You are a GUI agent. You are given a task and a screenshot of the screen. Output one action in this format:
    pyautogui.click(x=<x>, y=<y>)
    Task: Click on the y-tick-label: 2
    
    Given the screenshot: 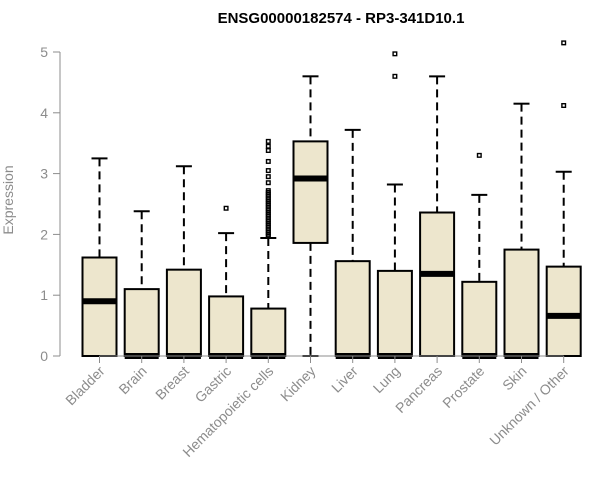 What is the action you would take?
    pyautogui.click(x=44, y=234)
    